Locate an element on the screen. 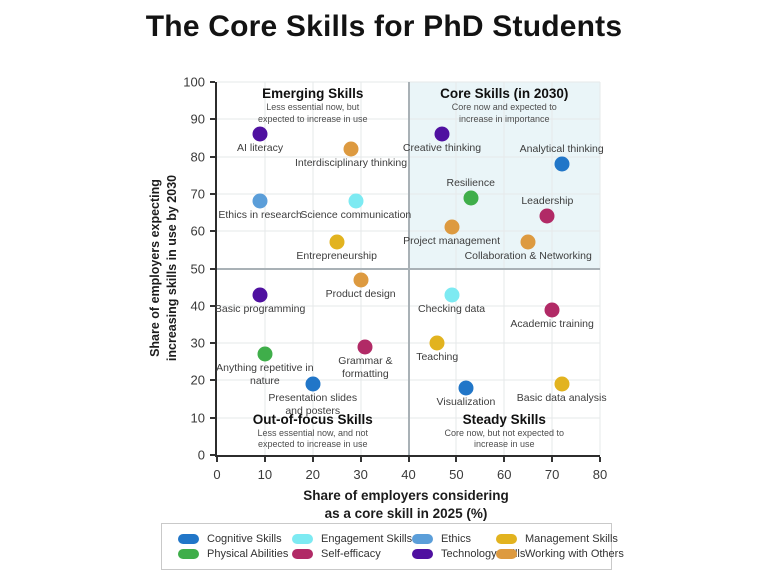 This screenshot has height=576, width=768. data-point-label: Interdisciplinary thinking is located at coordinates (351, 163).